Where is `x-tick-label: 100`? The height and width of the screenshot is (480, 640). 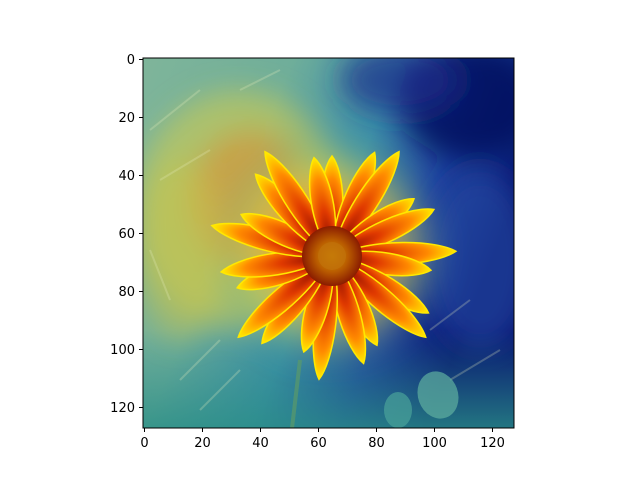 x-tick-label: 100 is located at coordinates (434, 443).